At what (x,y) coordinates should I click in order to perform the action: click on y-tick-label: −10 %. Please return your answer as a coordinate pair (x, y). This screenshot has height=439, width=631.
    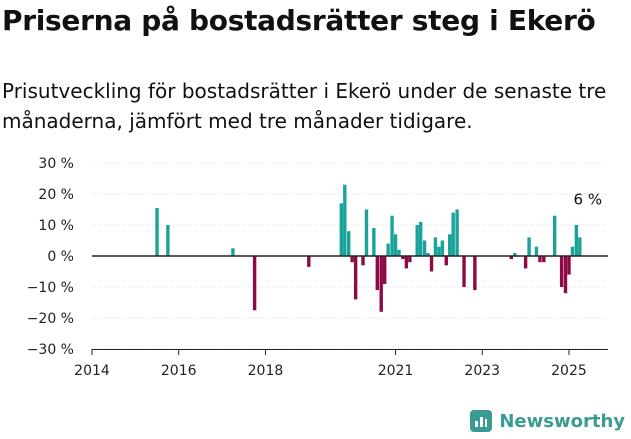
    Looking at the image, I should click on (50, 288).